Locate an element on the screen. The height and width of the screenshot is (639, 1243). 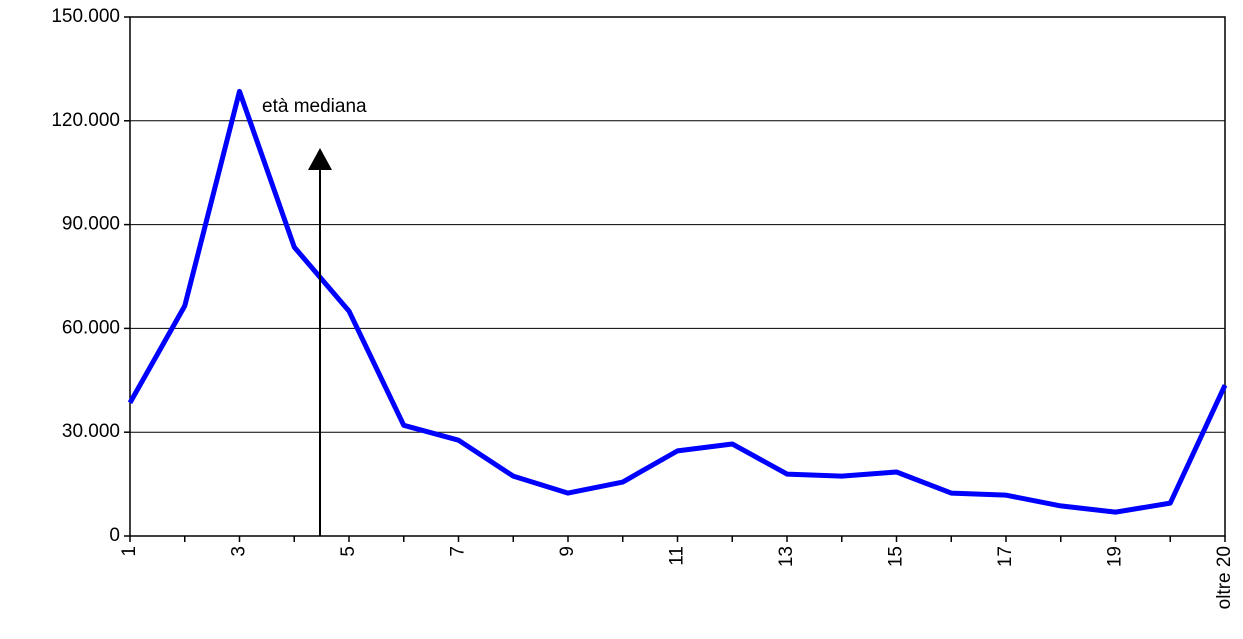
x-tick-label: 1 is located at coordinates (129, 551).